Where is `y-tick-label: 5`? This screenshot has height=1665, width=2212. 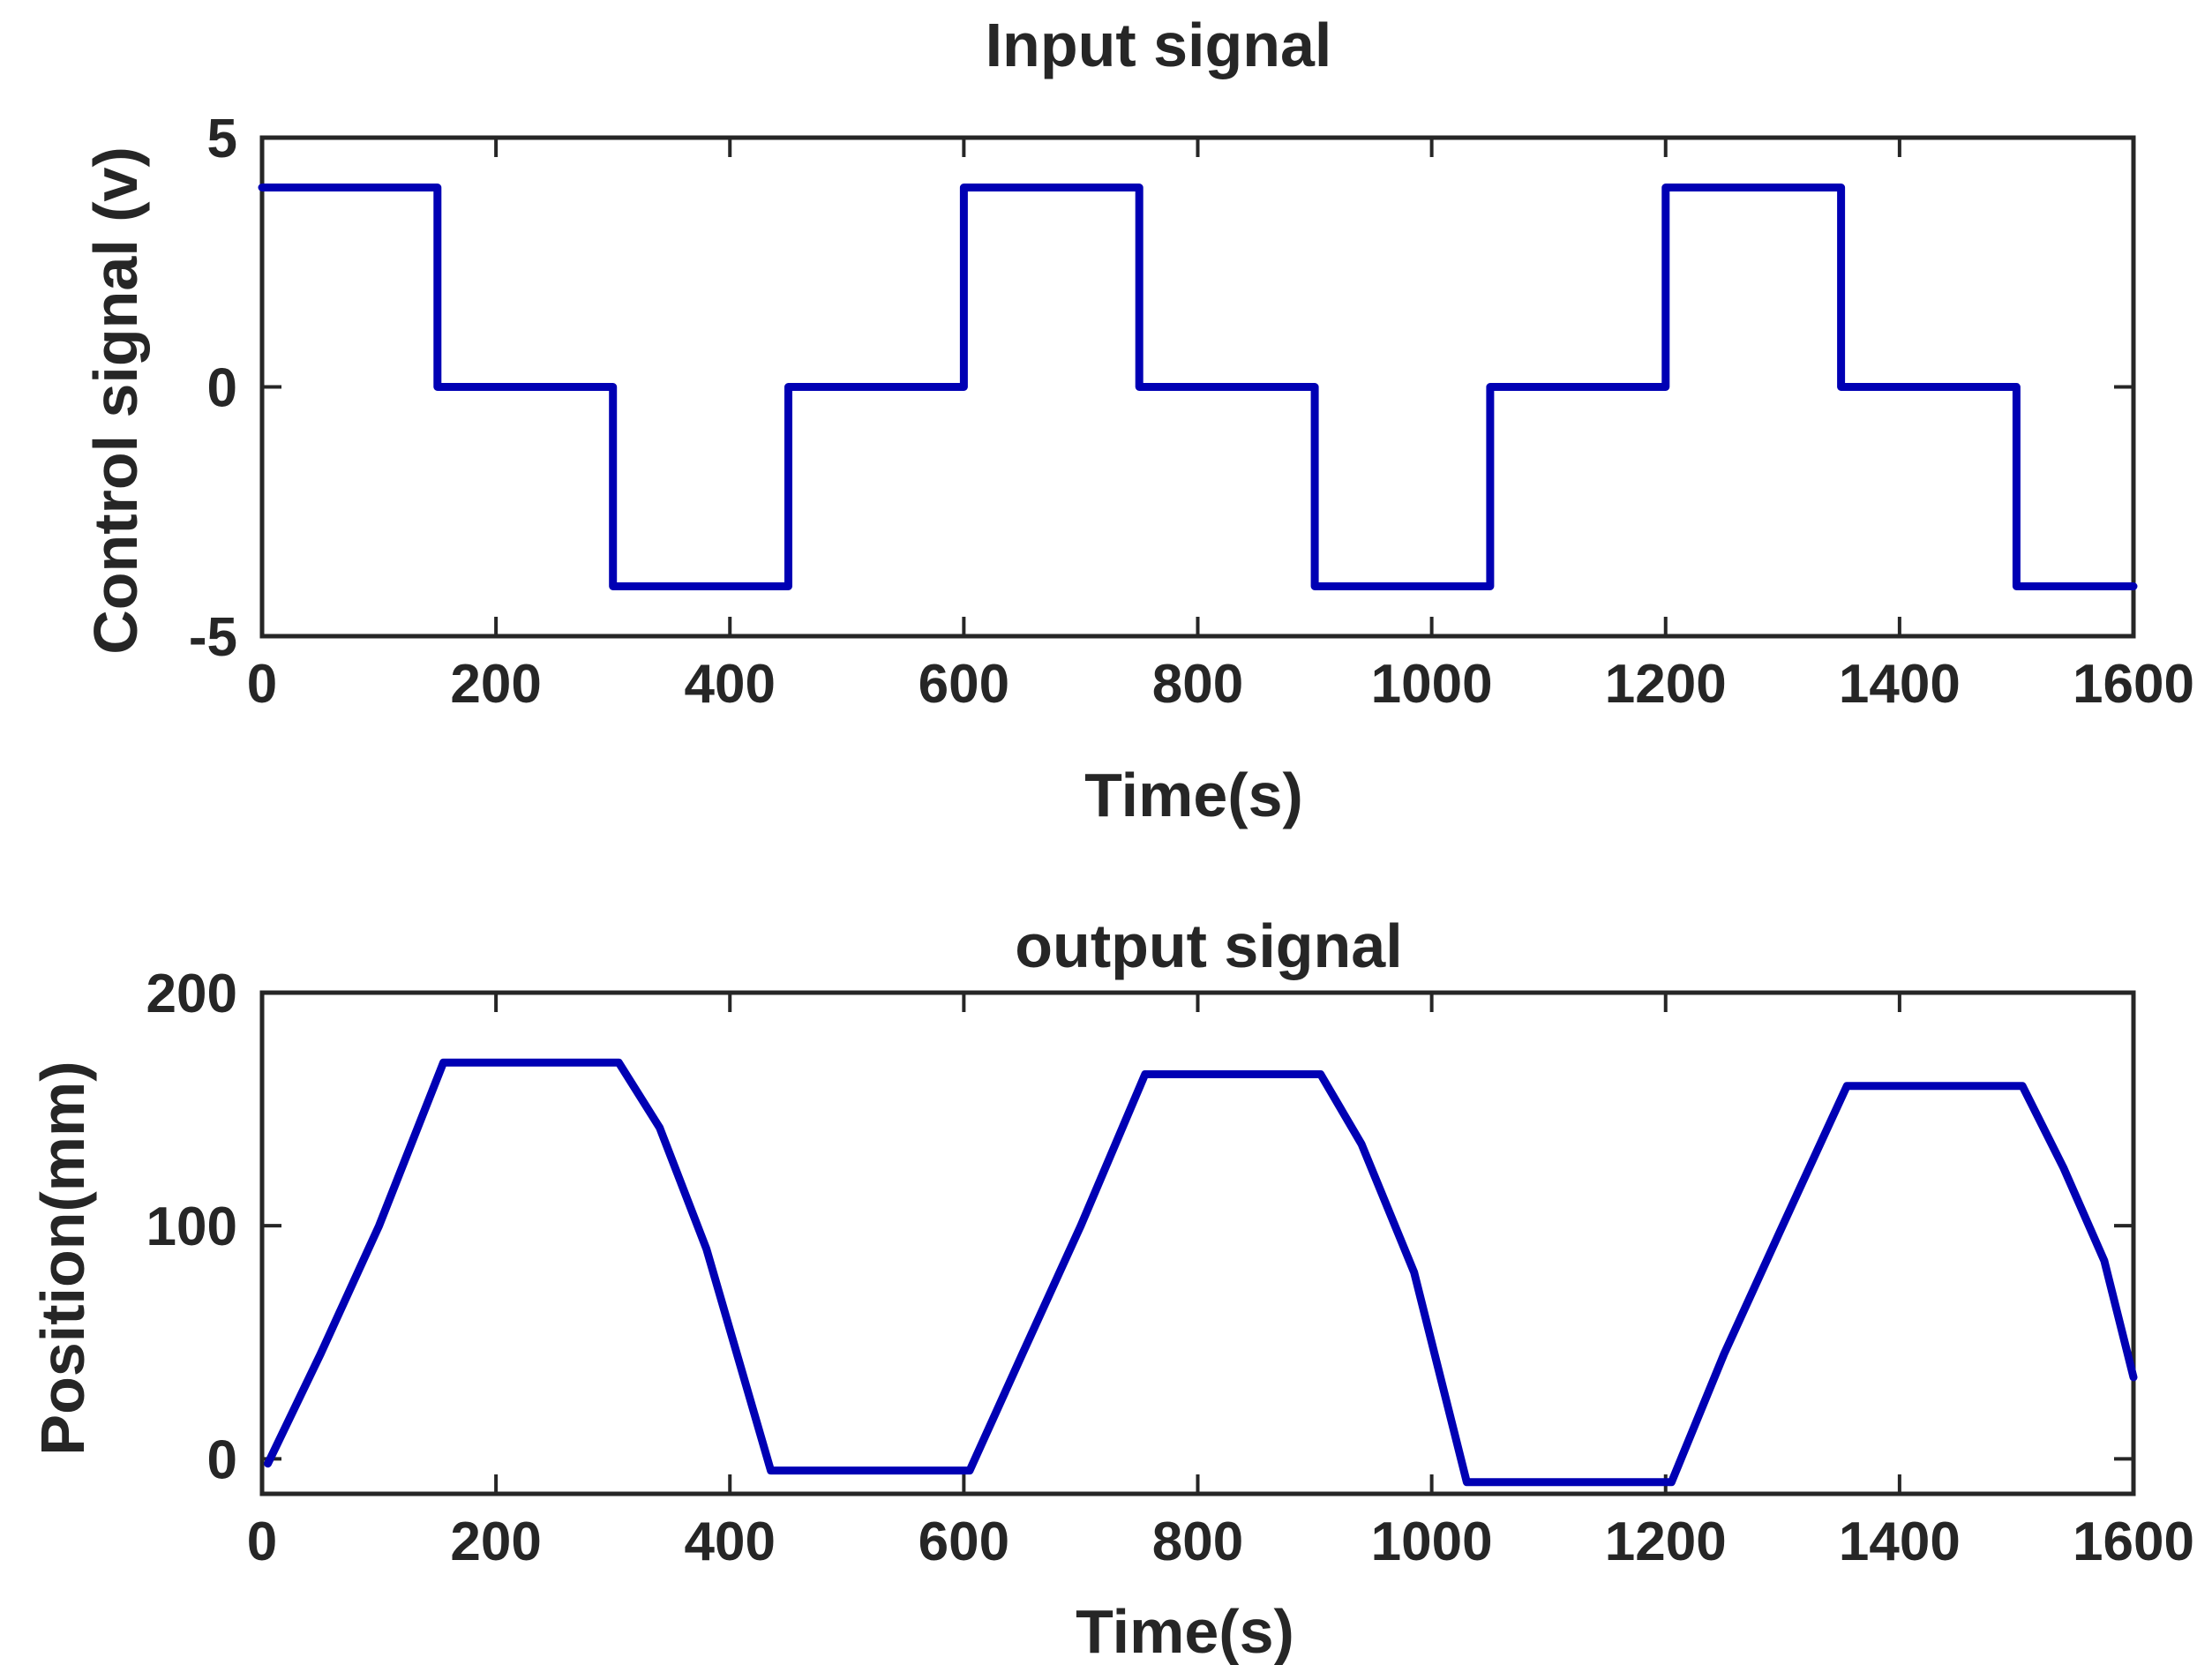
y-tick-label: 5 is located at coordinates (222, 139).